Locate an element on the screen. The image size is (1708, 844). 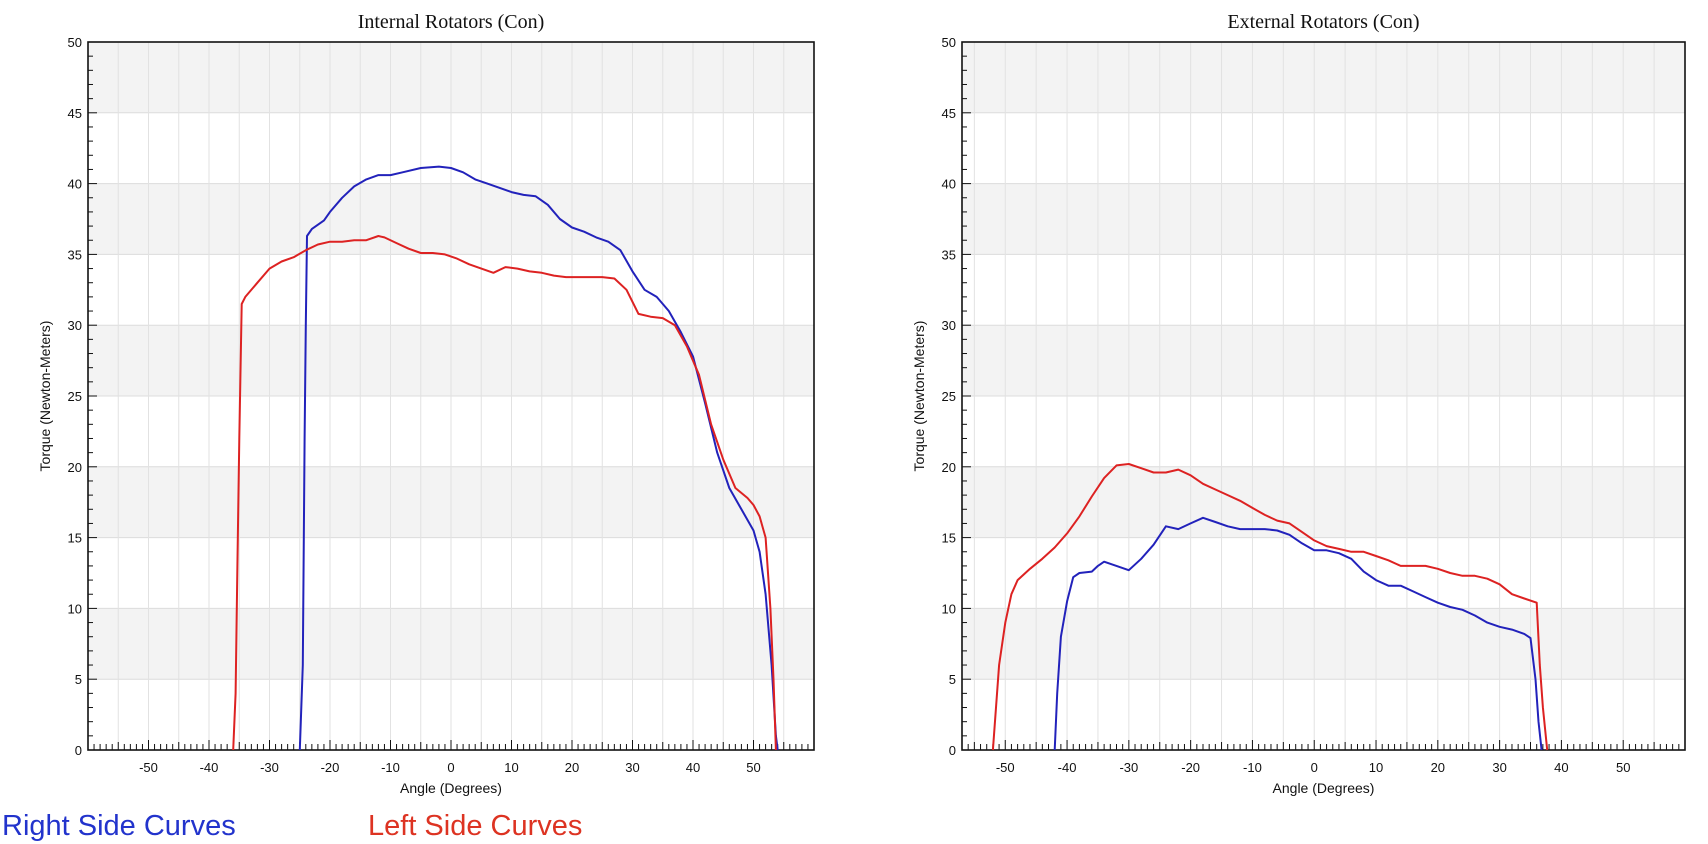
series-line-right-side-curves is located at coordinates (1298, 633).